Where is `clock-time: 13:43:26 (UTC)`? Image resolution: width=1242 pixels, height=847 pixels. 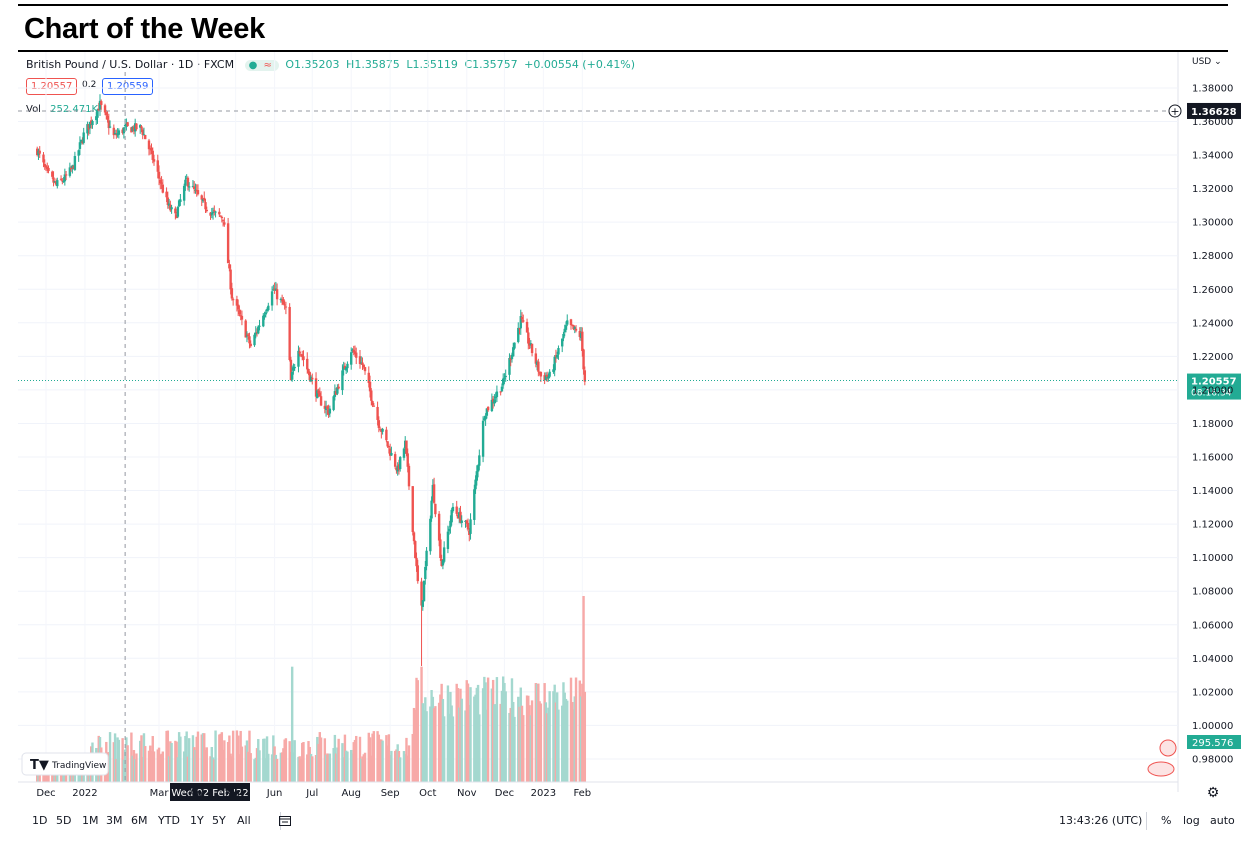
clock-time: 13:43:26 (UTC) is located at coordinates (1101, 820).